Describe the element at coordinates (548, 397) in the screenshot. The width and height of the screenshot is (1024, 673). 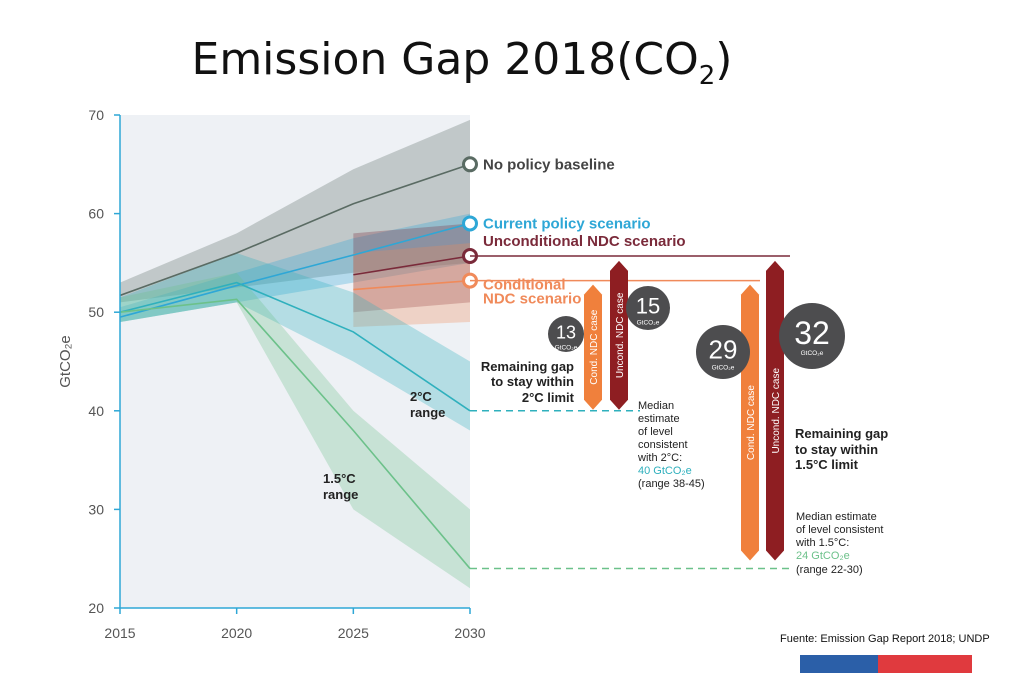
I see `two-deg-remaining-3: 2°C limit` at that location.